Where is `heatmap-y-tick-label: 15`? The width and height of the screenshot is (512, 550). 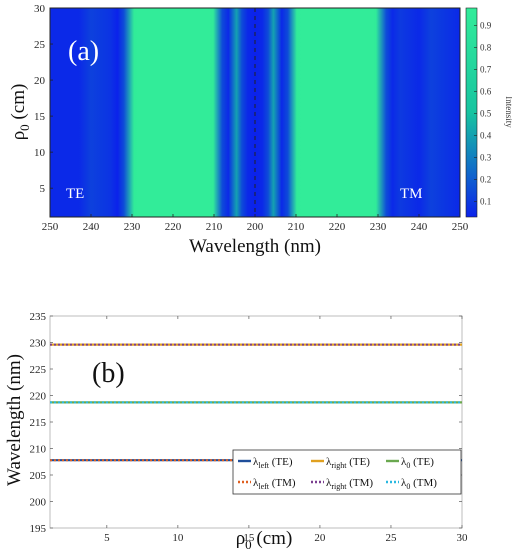
heatmap-y-tick-label: 15 is located at coordinates (40, 117).